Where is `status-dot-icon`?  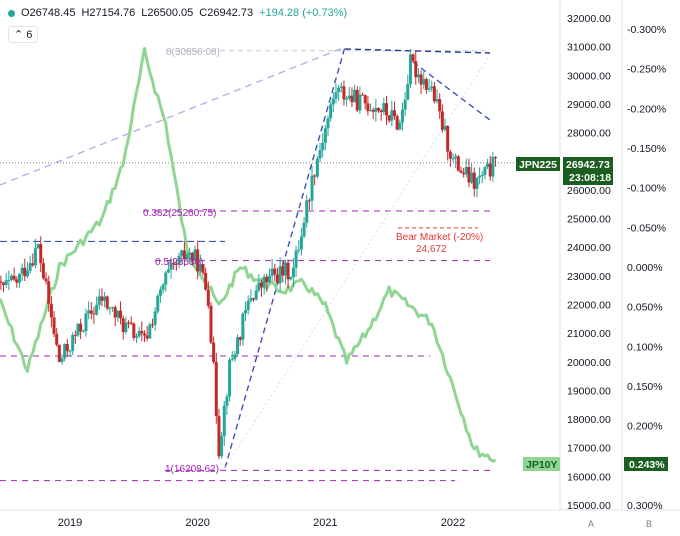
status-dot-icon is located at coordinates (11, 13).